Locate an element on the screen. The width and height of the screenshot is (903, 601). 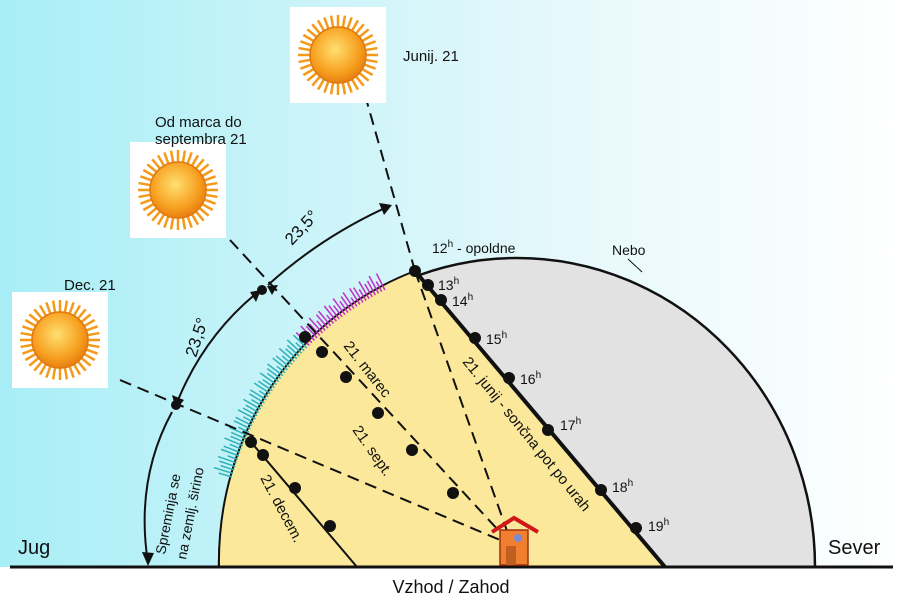
east-west-label: Vzhod / Zahod is located at coordinates (450, 587).